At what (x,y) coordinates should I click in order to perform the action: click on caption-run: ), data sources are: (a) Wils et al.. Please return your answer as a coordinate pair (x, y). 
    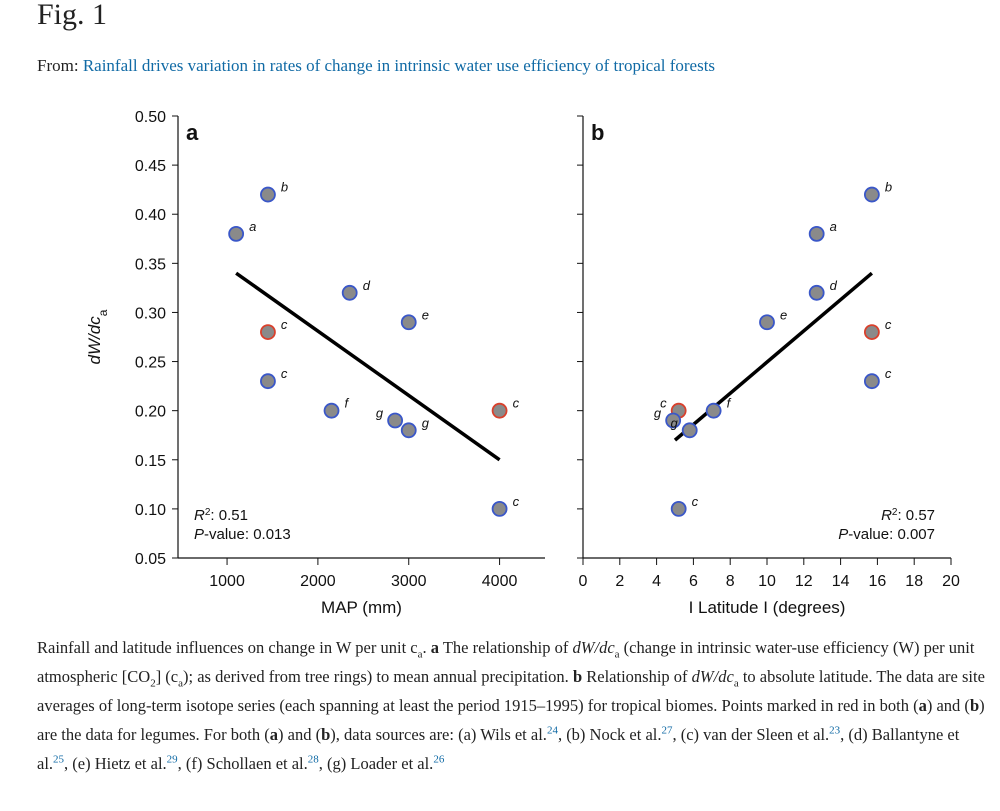
    Looking at the image, I should click on (438, 734).